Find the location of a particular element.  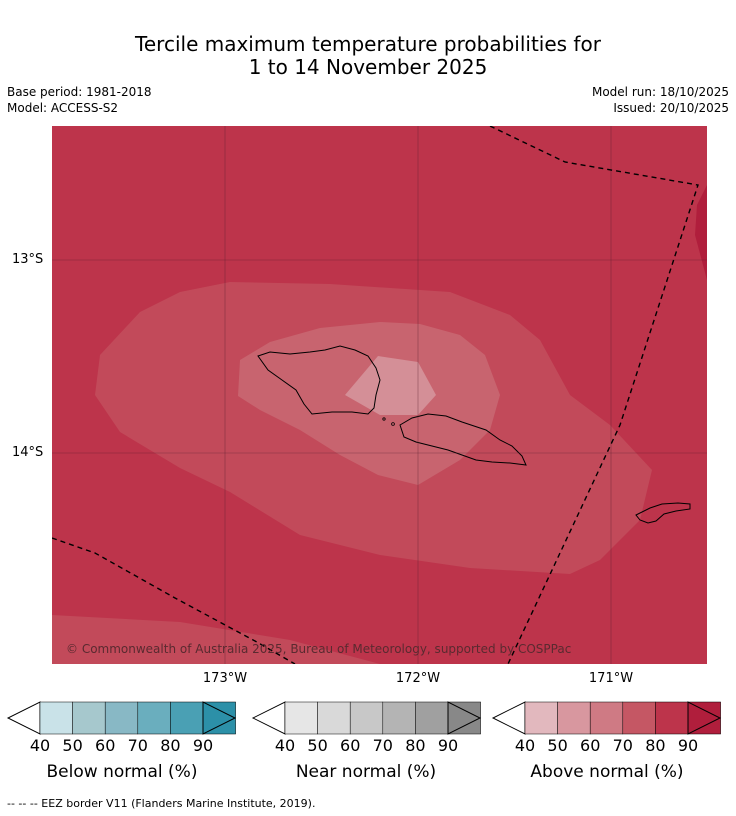

model-run-text: Model run: 18/10/2025 is located at coordinates (660, 92).